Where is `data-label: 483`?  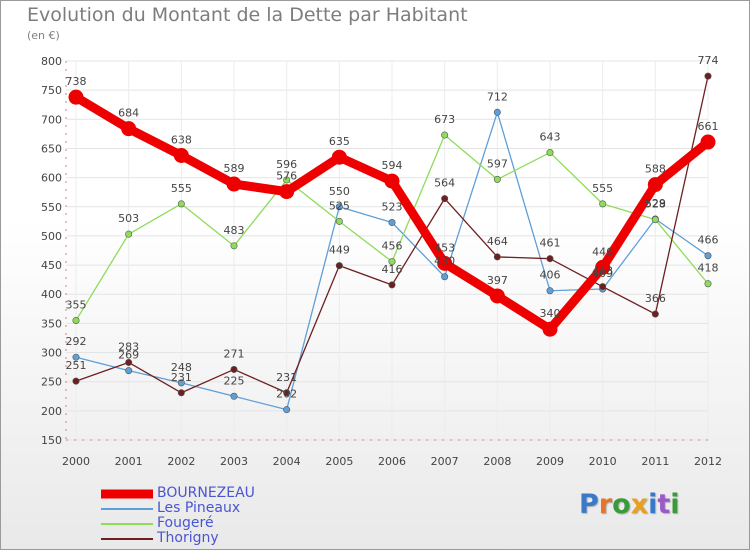
data-label: 483 is located at coordinates (234, 230).